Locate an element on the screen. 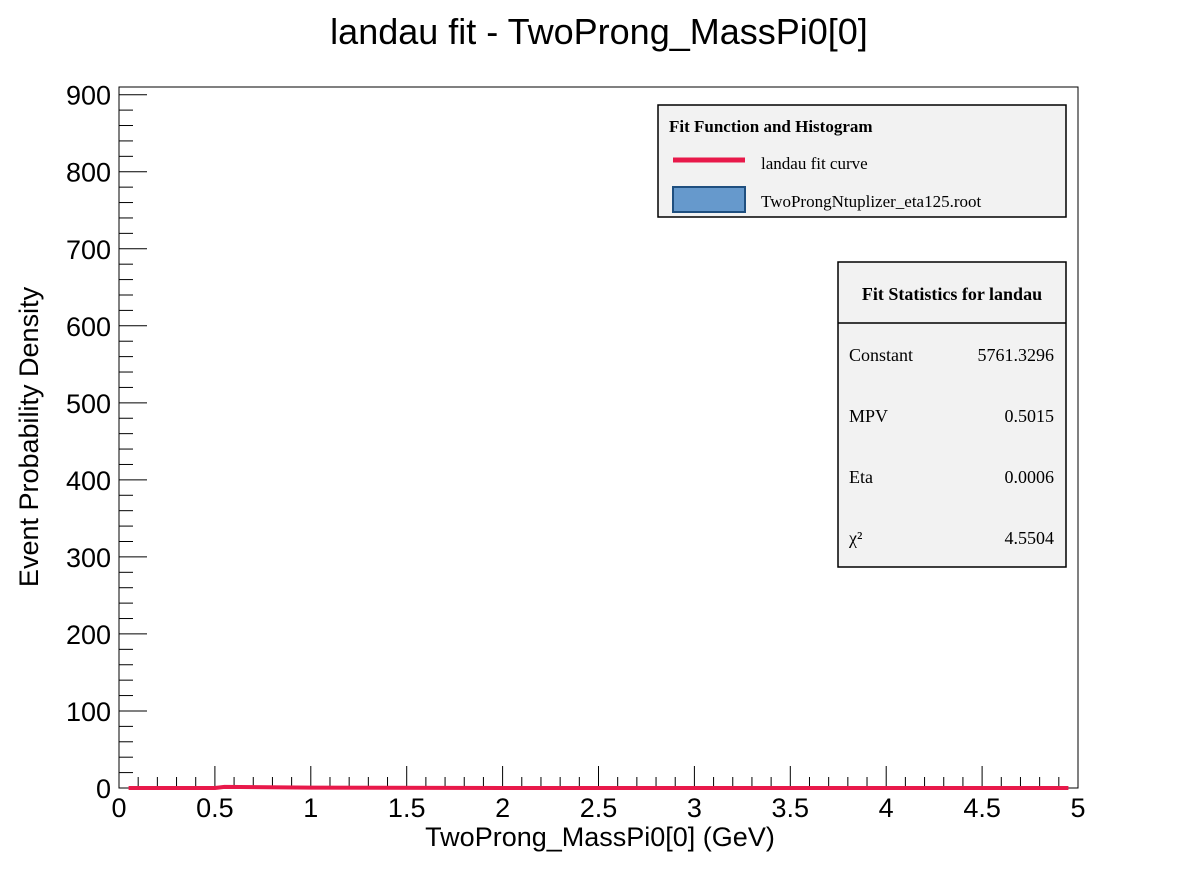 This screenshot has height=875, width=1198. x-tick-label: 5 is located at coordinates (1077, 808).